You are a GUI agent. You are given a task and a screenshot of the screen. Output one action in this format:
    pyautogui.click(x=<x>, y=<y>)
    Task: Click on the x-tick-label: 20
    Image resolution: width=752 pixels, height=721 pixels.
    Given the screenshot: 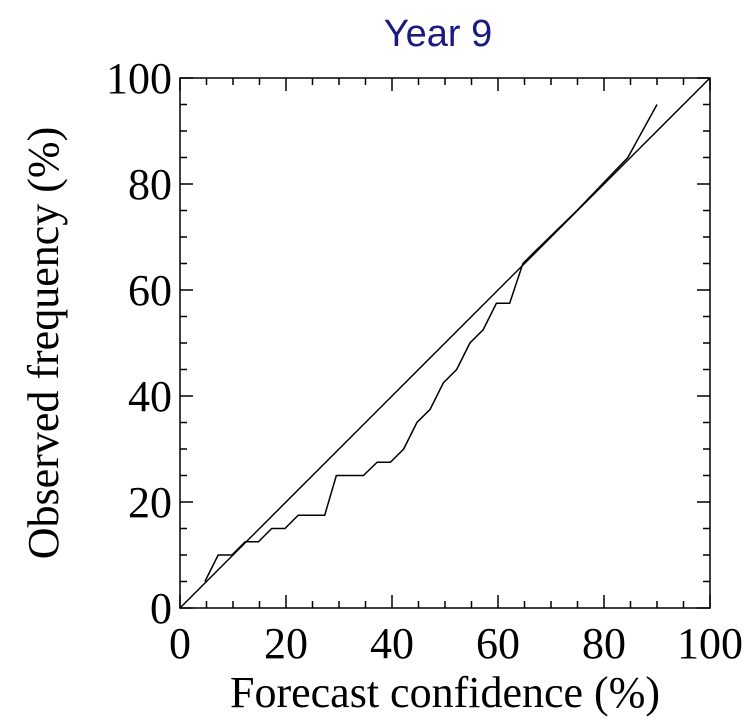 What is the action you would take?
    pyautogui.click(x=286, y=643)
    